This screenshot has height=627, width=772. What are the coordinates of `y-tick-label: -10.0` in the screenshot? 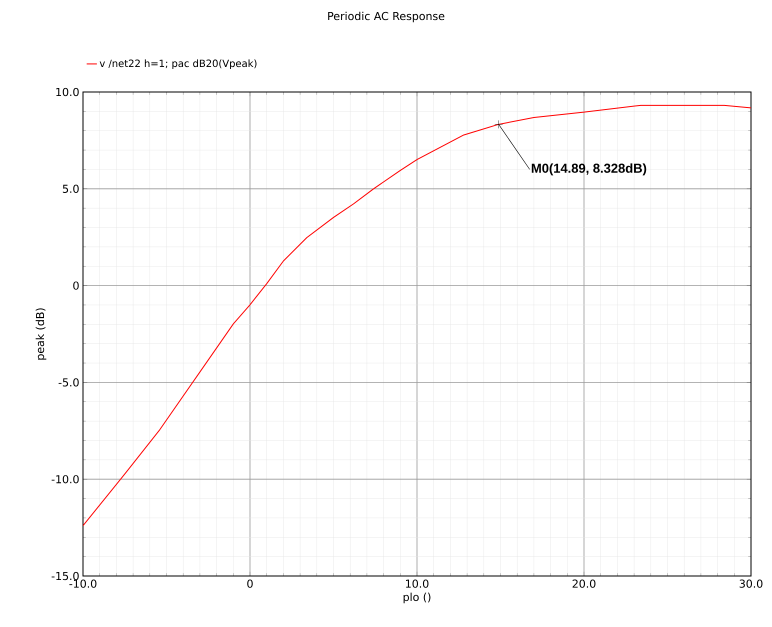 It's located at (65, 479).